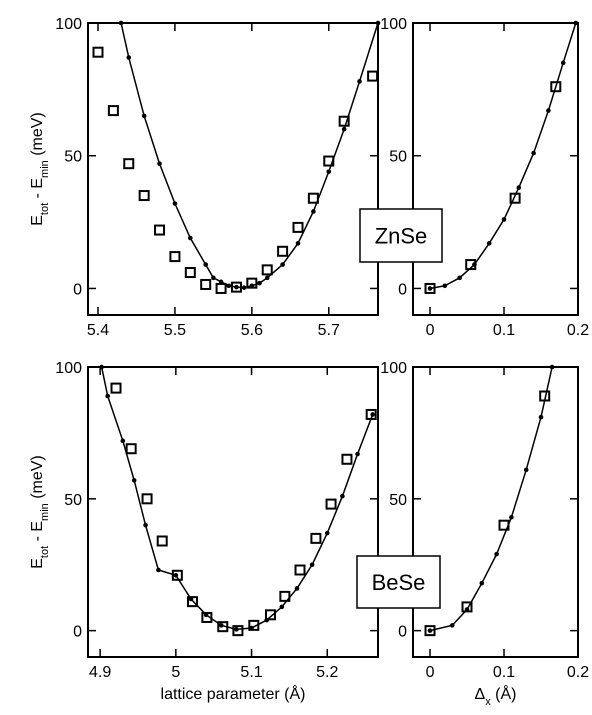 This screenshot has width=592, height=715. Describe the element at coordinates (252, 330) in the screenshot. I see `x-tick-label: 5.6` at that location.